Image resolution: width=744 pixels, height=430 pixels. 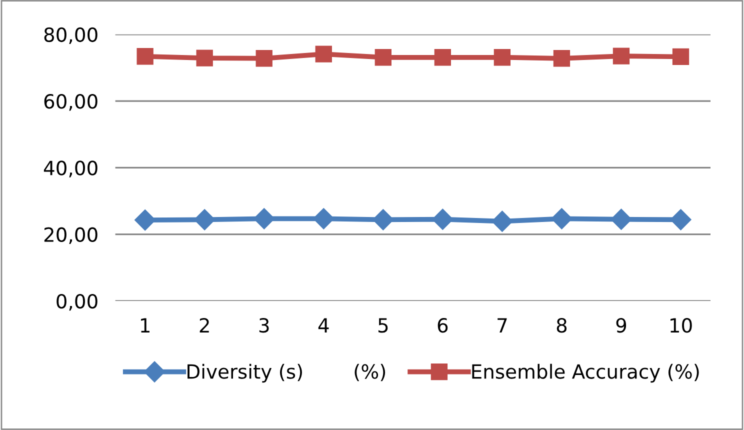 What do you see at coordinates (71, 169) in the screenshot?
I see `y-tick-label: 40,00` at bounding box center [71, 169].